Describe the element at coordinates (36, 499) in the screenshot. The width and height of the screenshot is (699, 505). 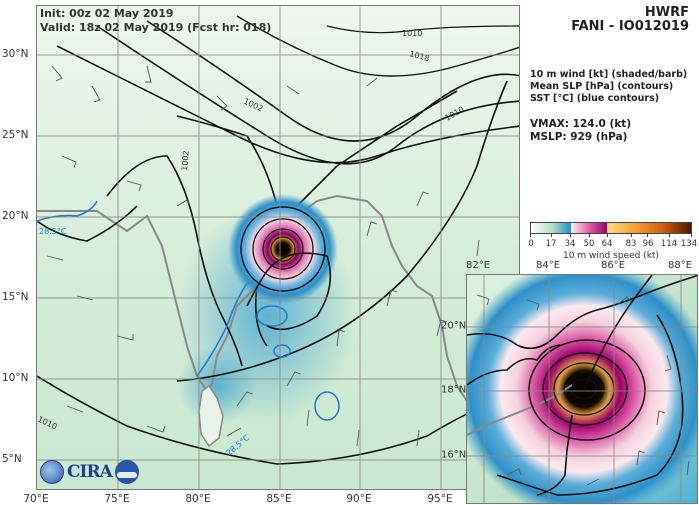
I see `x-tick-70E: 70°E` at that location.